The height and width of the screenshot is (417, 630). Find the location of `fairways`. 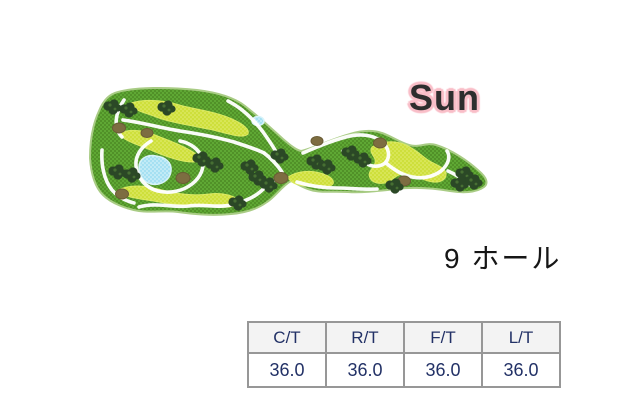

fairways is located at coordinates (281, 153).